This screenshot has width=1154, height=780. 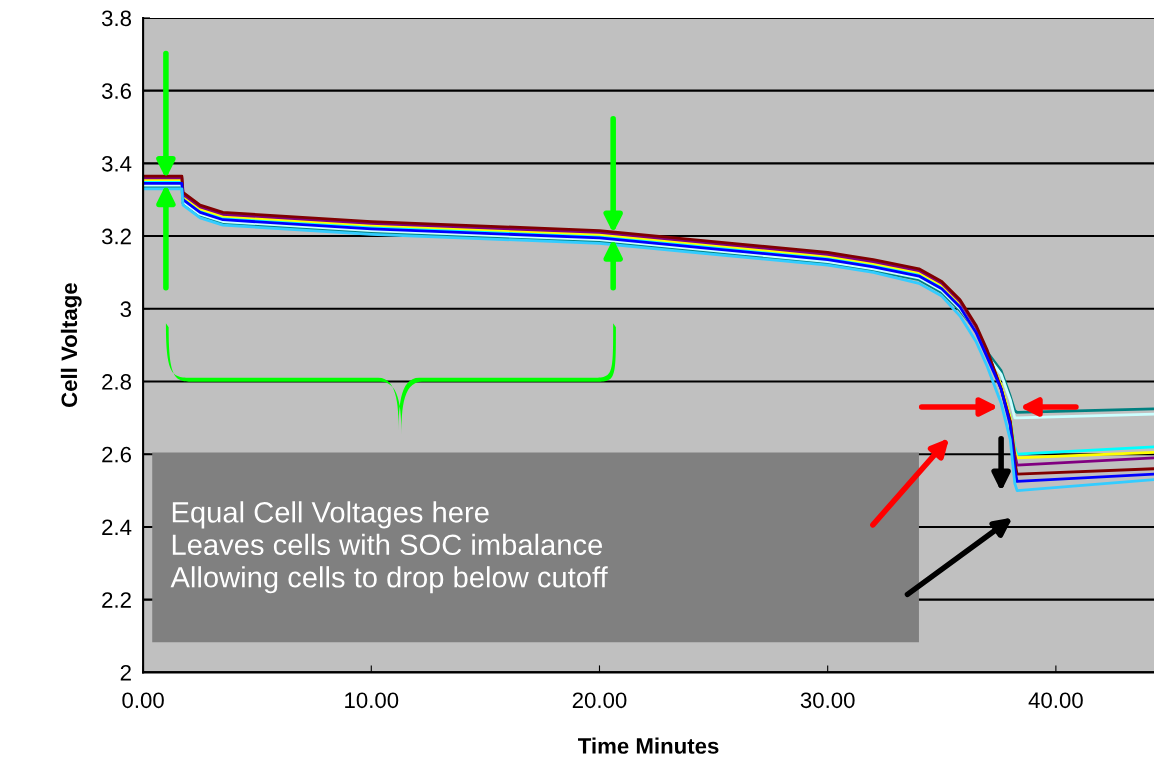 I want to click on y-tick-label: 2, so click(x=125, y=672).